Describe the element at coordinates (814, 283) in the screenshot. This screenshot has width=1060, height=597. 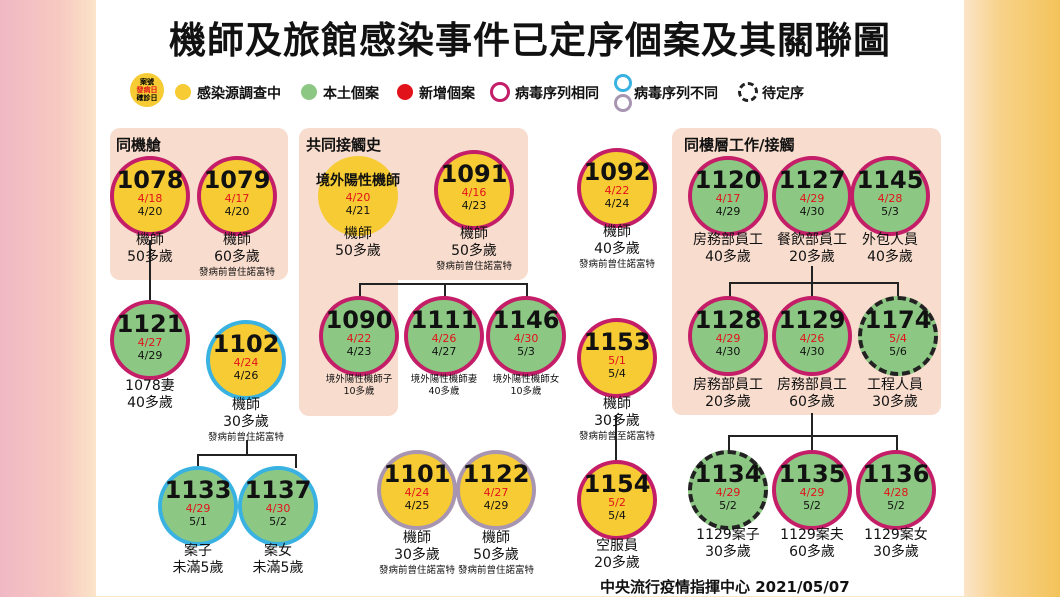
I see `link-floor-bar` at that location.